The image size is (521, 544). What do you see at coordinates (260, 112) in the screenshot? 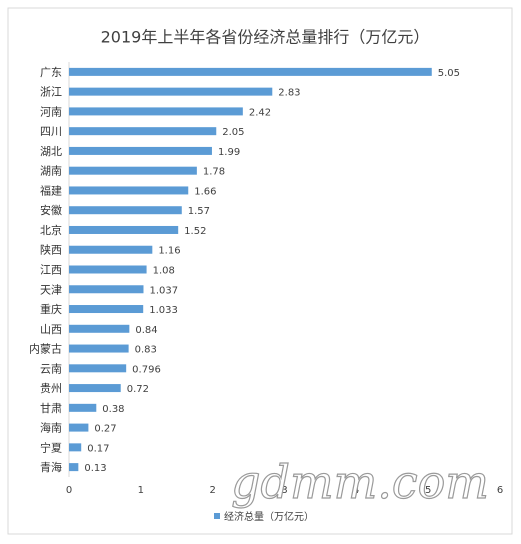
I see `data-label: 2.42` at bounding box center [260, 112].